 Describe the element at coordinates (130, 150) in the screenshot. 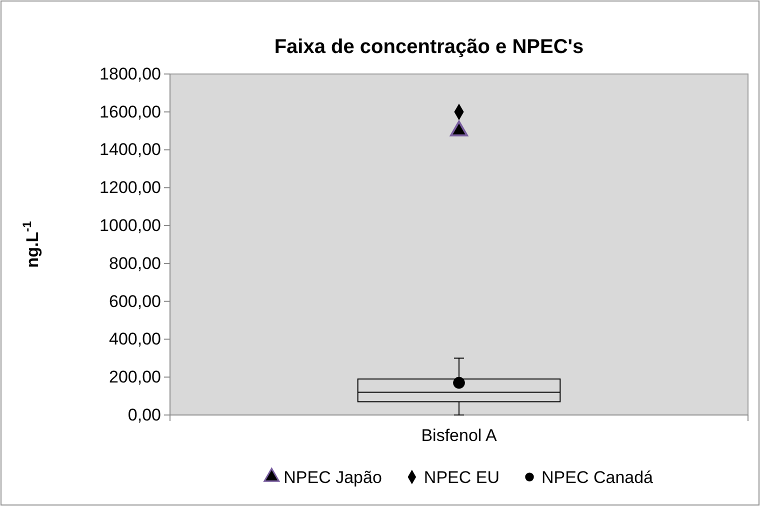

I see `y-tick-label: 1400,00` at that location.